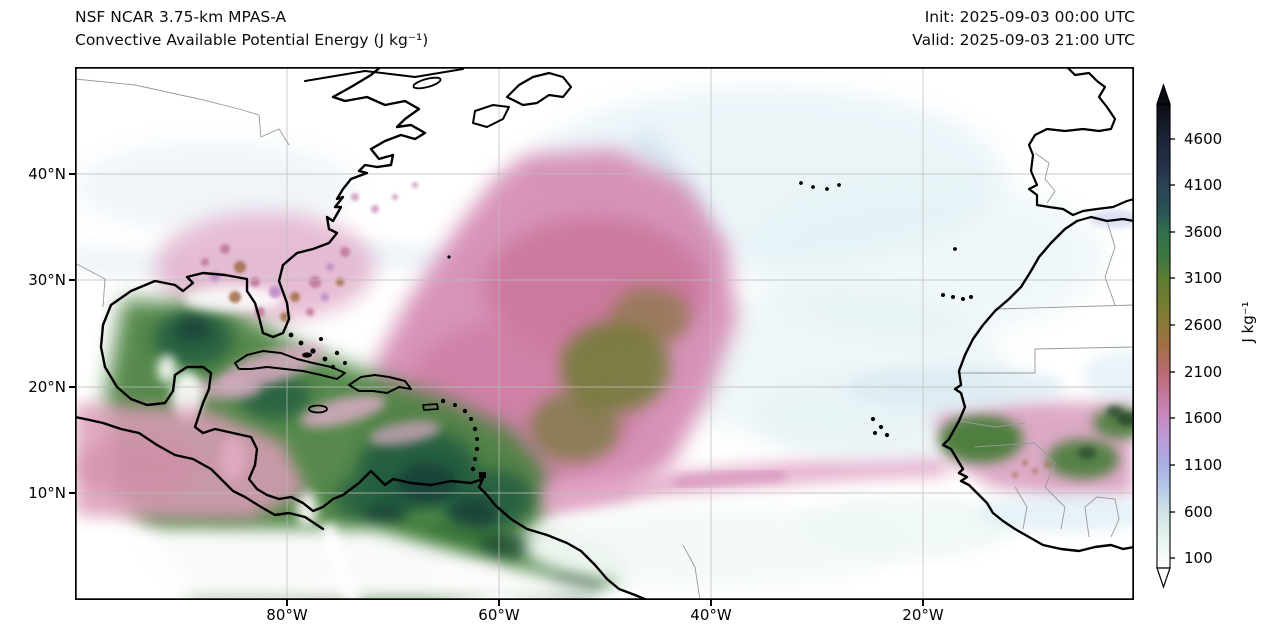 This screenshot has width=1281, height=644. Describe the element at coordinates (430, 407) in the screenshot. I see `coastline-puerto-rico` at that location.